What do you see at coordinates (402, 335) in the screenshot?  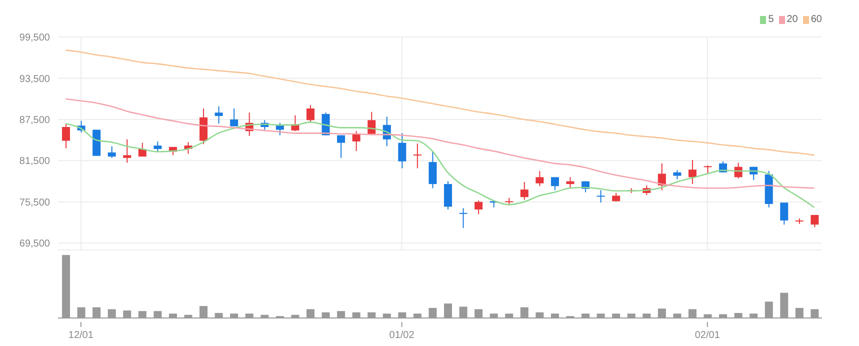 I see `x-tick-label: 01/02` at bounding box center [402, 335].